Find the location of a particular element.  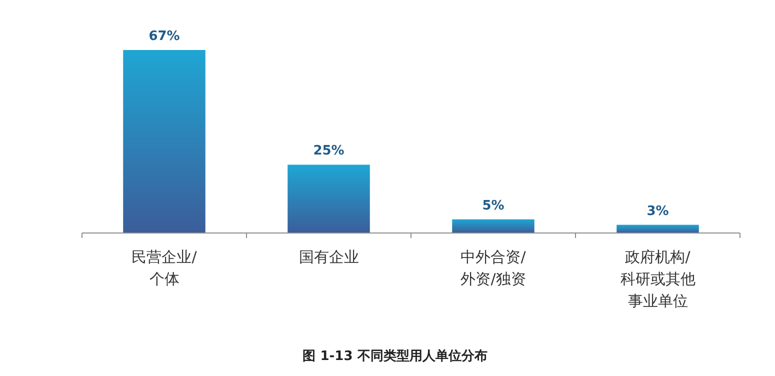

data-label: 25% is located at coordinates (328, 151).